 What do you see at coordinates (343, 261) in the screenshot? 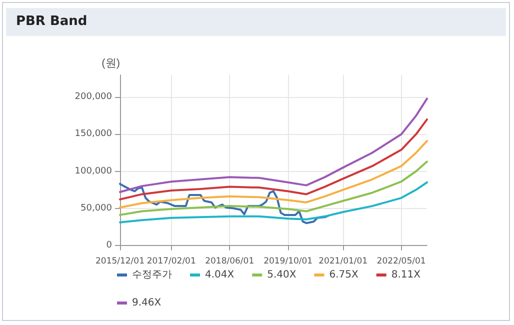
I see `x-tick-label: 2021/01/01` at bounding box center [343, 261].